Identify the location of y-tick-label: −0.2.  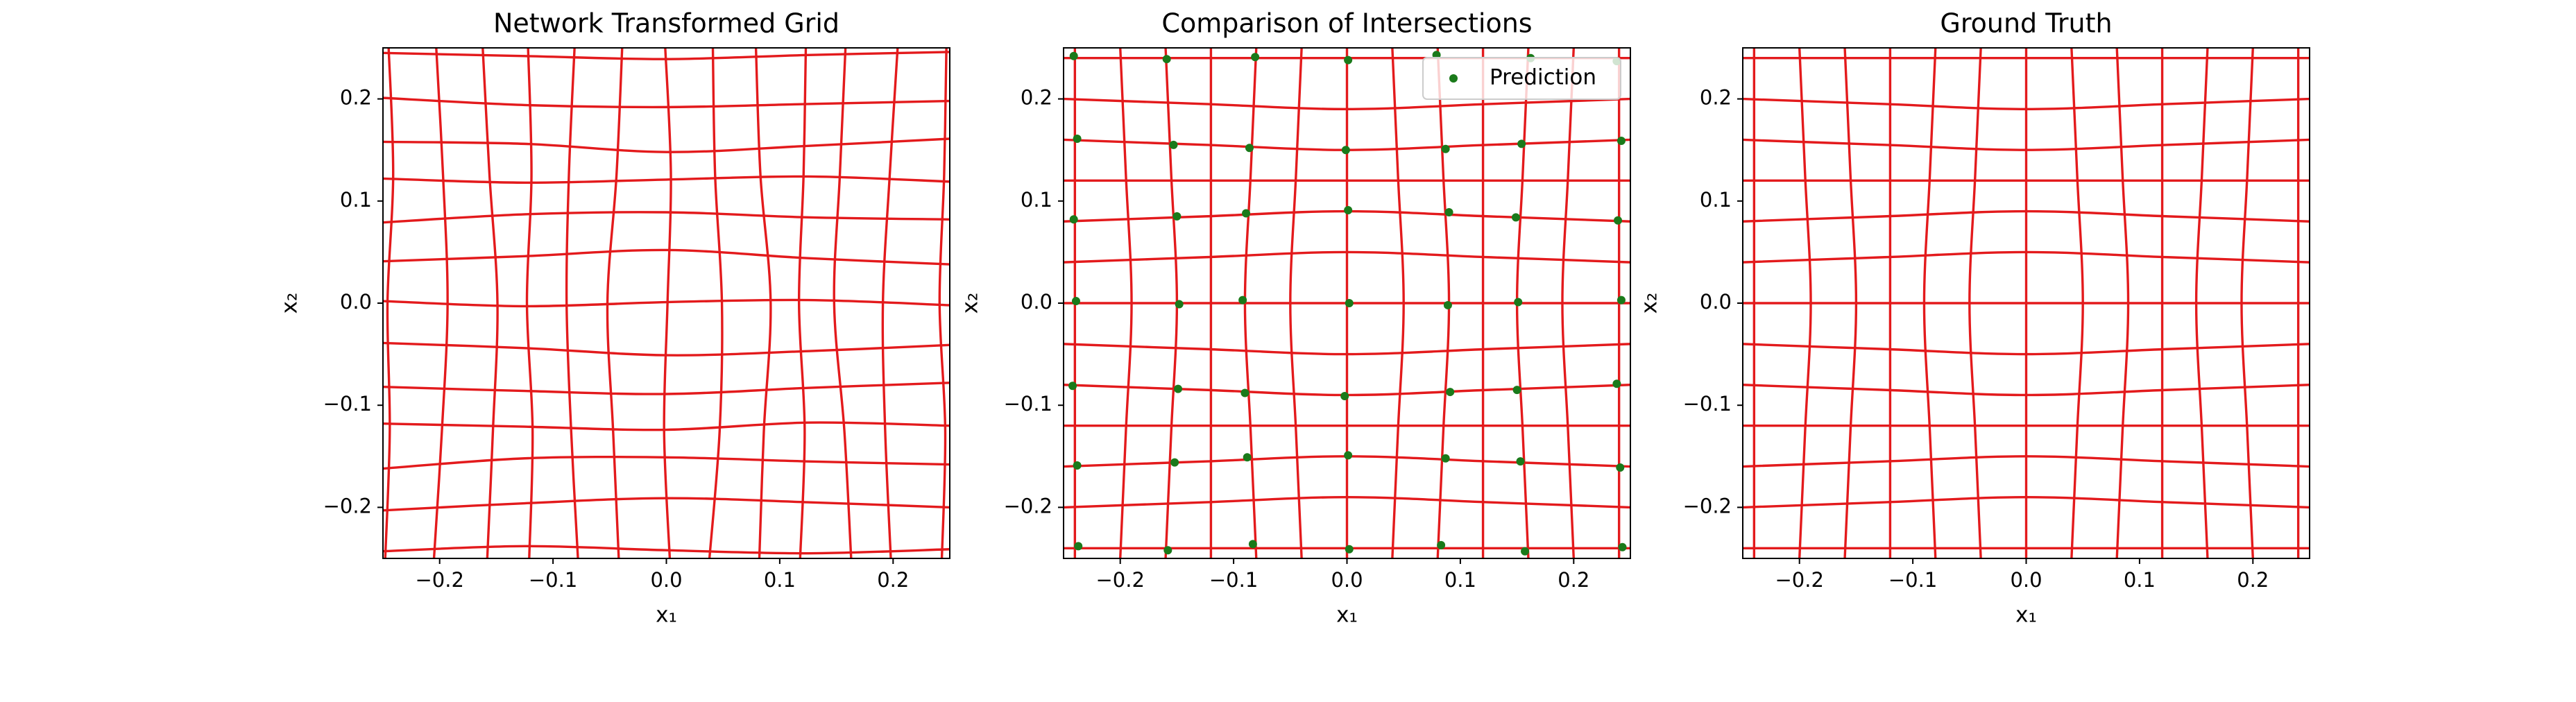
(1028, 505).